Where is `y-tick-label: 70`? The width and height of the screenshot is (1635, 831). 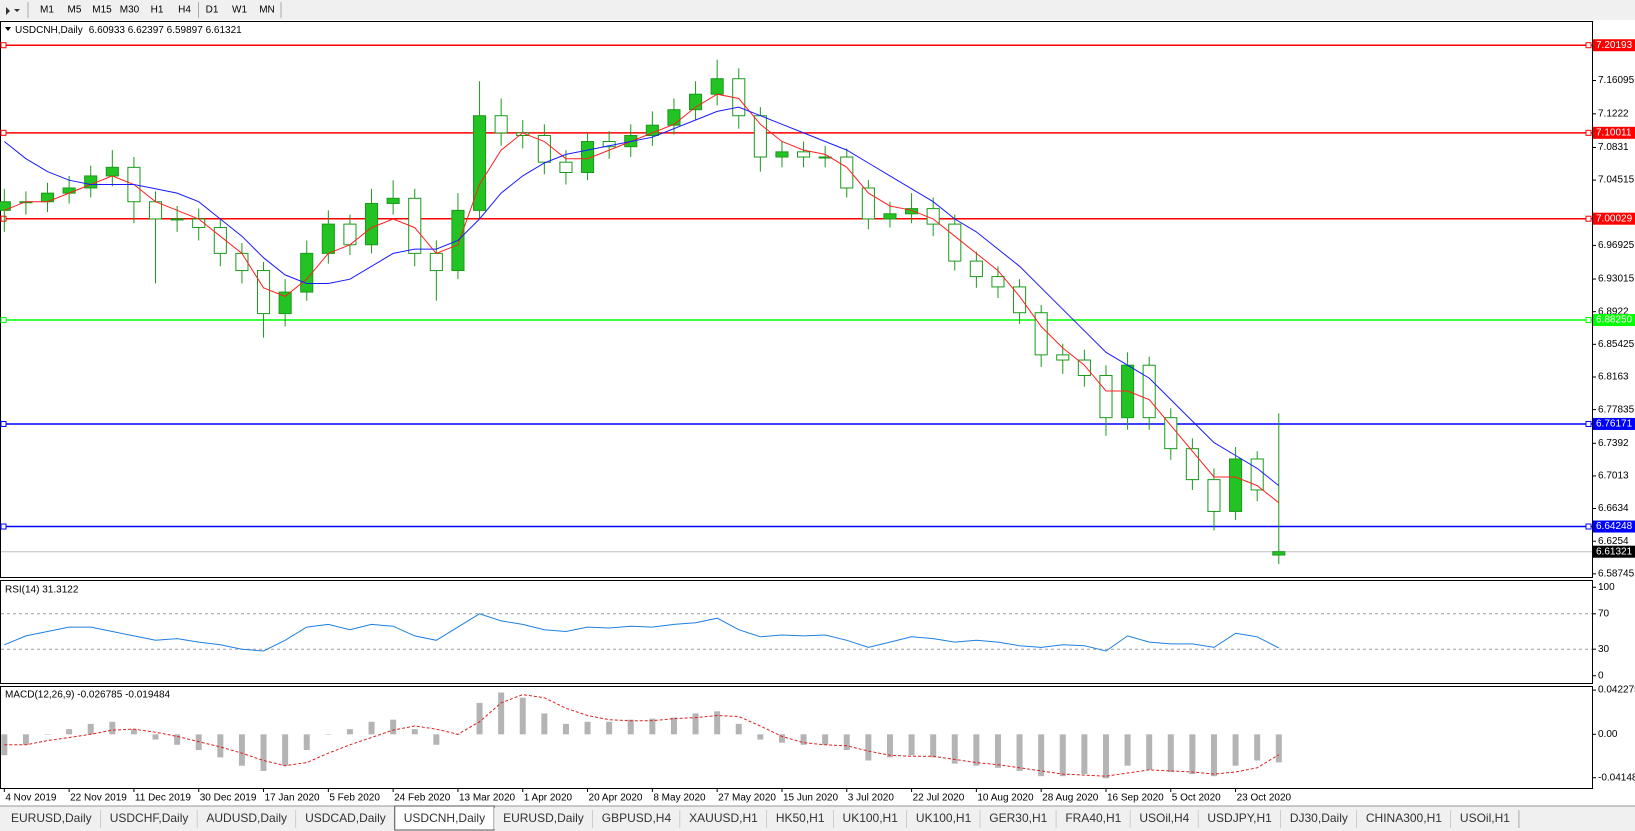
y-tick-label: 70 is located at coordinates (1604, 613).